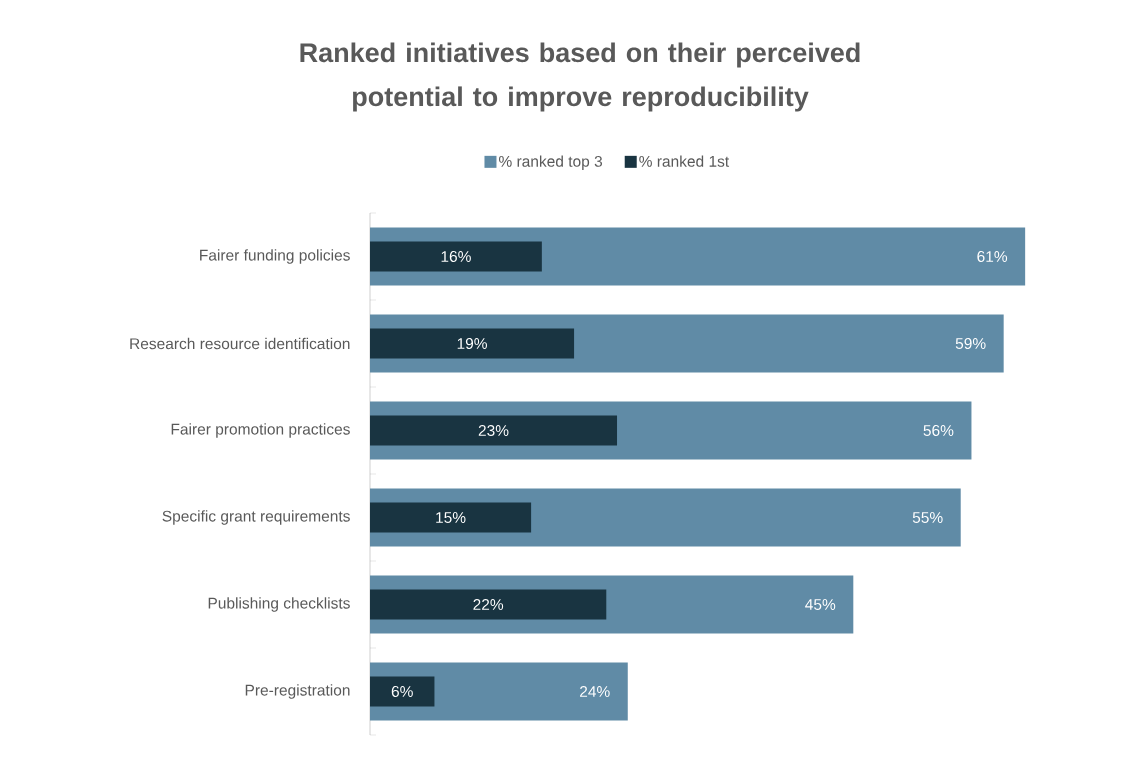 This screenshot has height=757, width=1130. I want to click on y-tick-label: Publishing checklists, so click(279, 604).